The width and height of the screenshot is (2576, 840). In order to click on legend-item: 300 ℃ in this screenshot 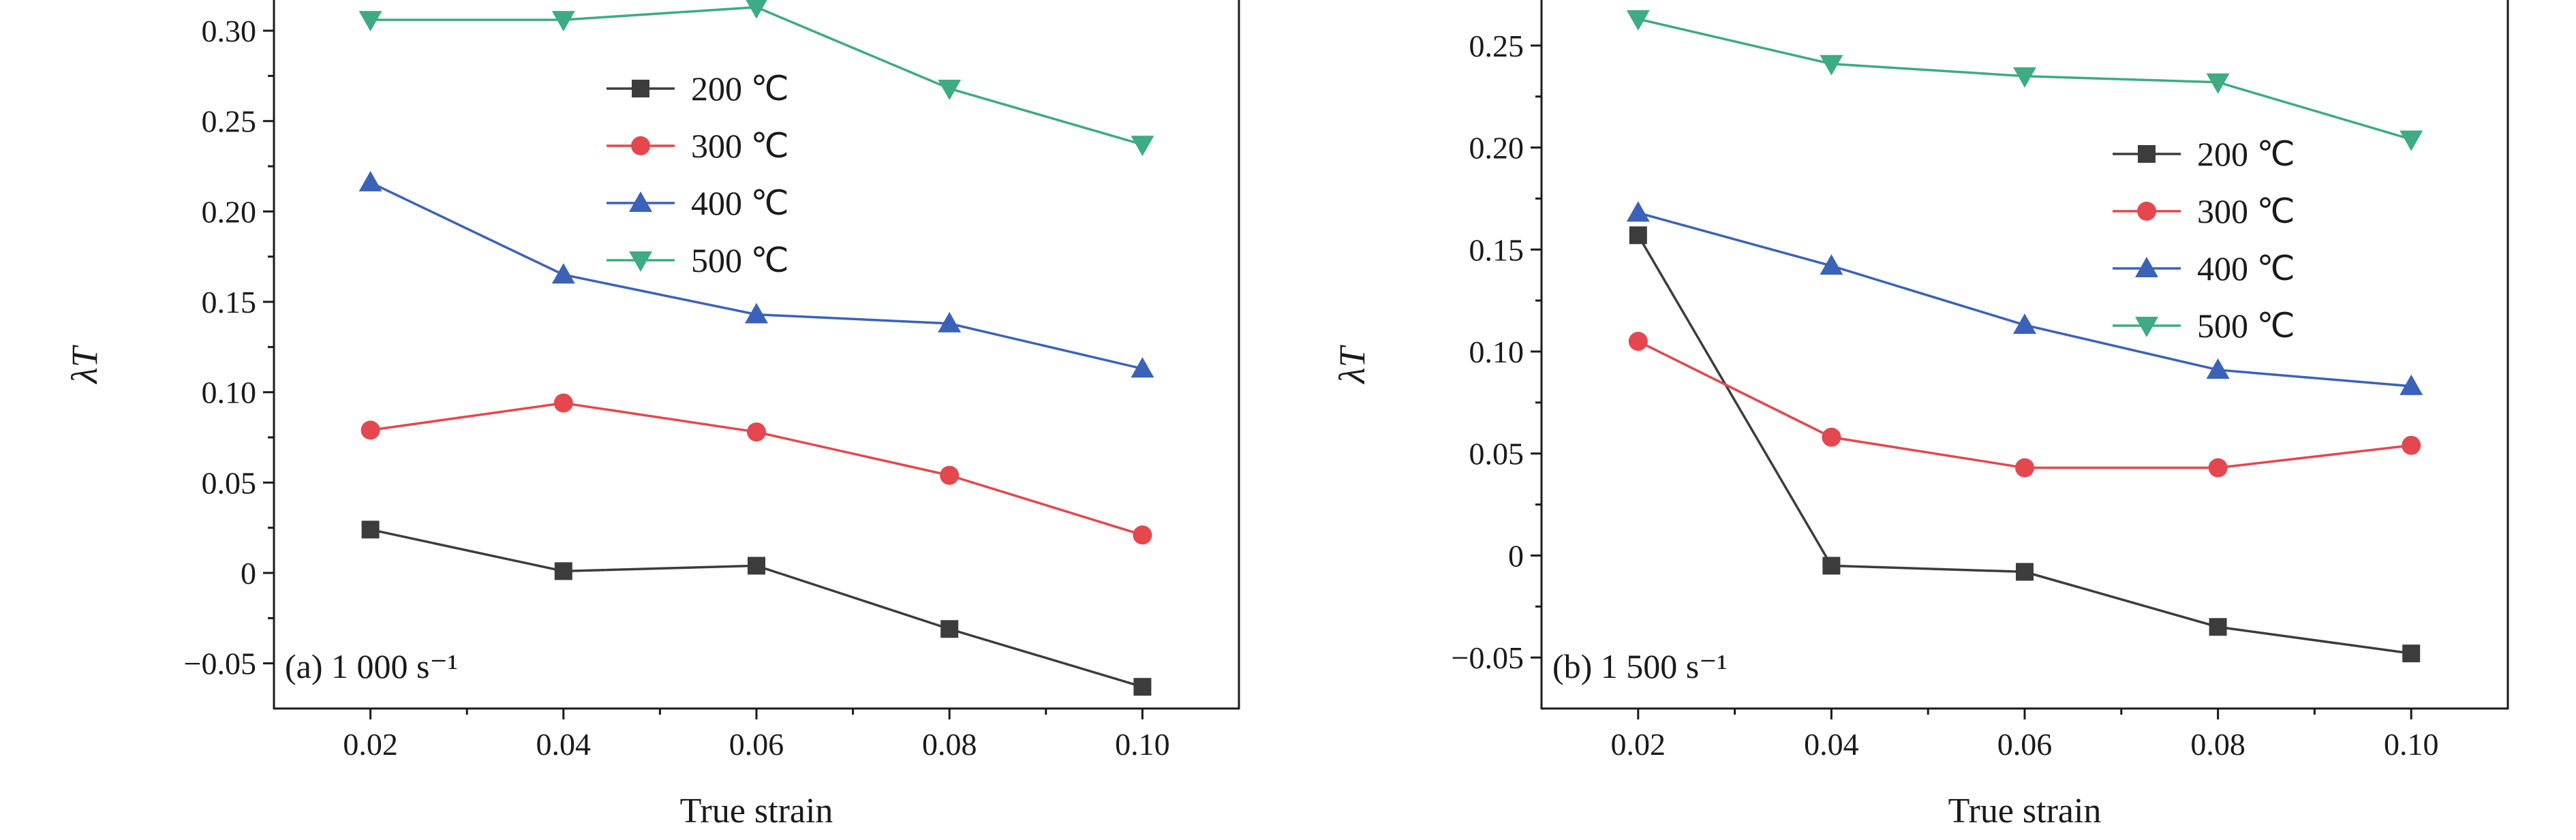, I will do `click(698, 146)`.